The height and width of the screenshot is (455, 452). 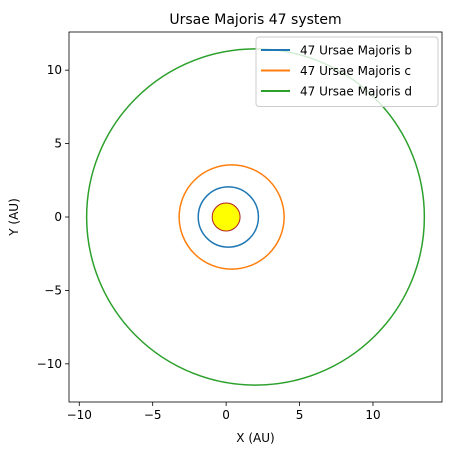 What do you see at coordinates (49, 364) in the screenshot?
I see `y-tick-label: −10` at bounding box center [49, 364].